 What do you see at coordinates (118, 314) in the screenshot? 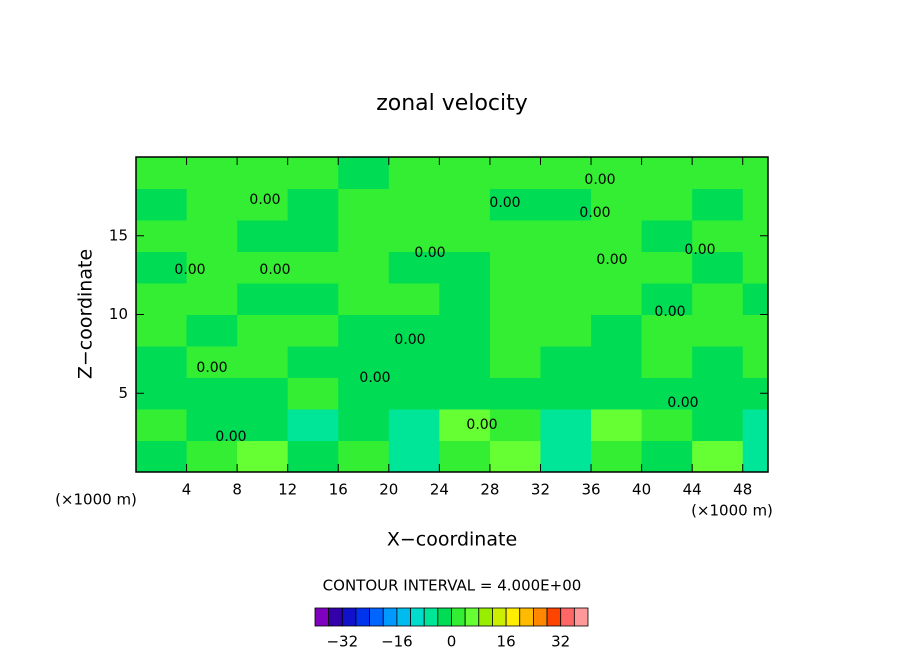
I see `y-tick-label: 10` at bounding box center [118, 314].